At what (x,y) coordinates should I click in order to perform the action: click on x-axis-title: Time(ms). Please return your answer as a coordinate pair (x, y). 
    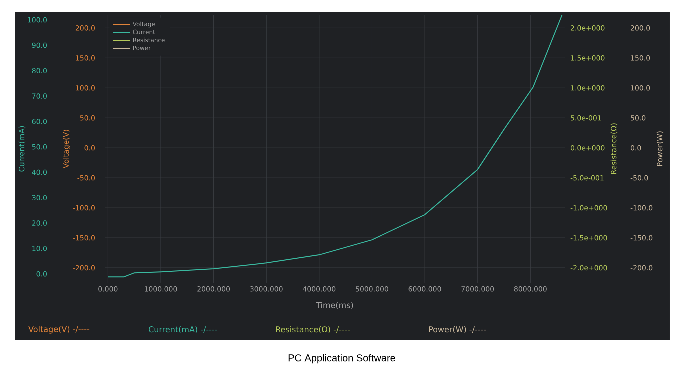
    Looking at the image, I should click on (335, 306).